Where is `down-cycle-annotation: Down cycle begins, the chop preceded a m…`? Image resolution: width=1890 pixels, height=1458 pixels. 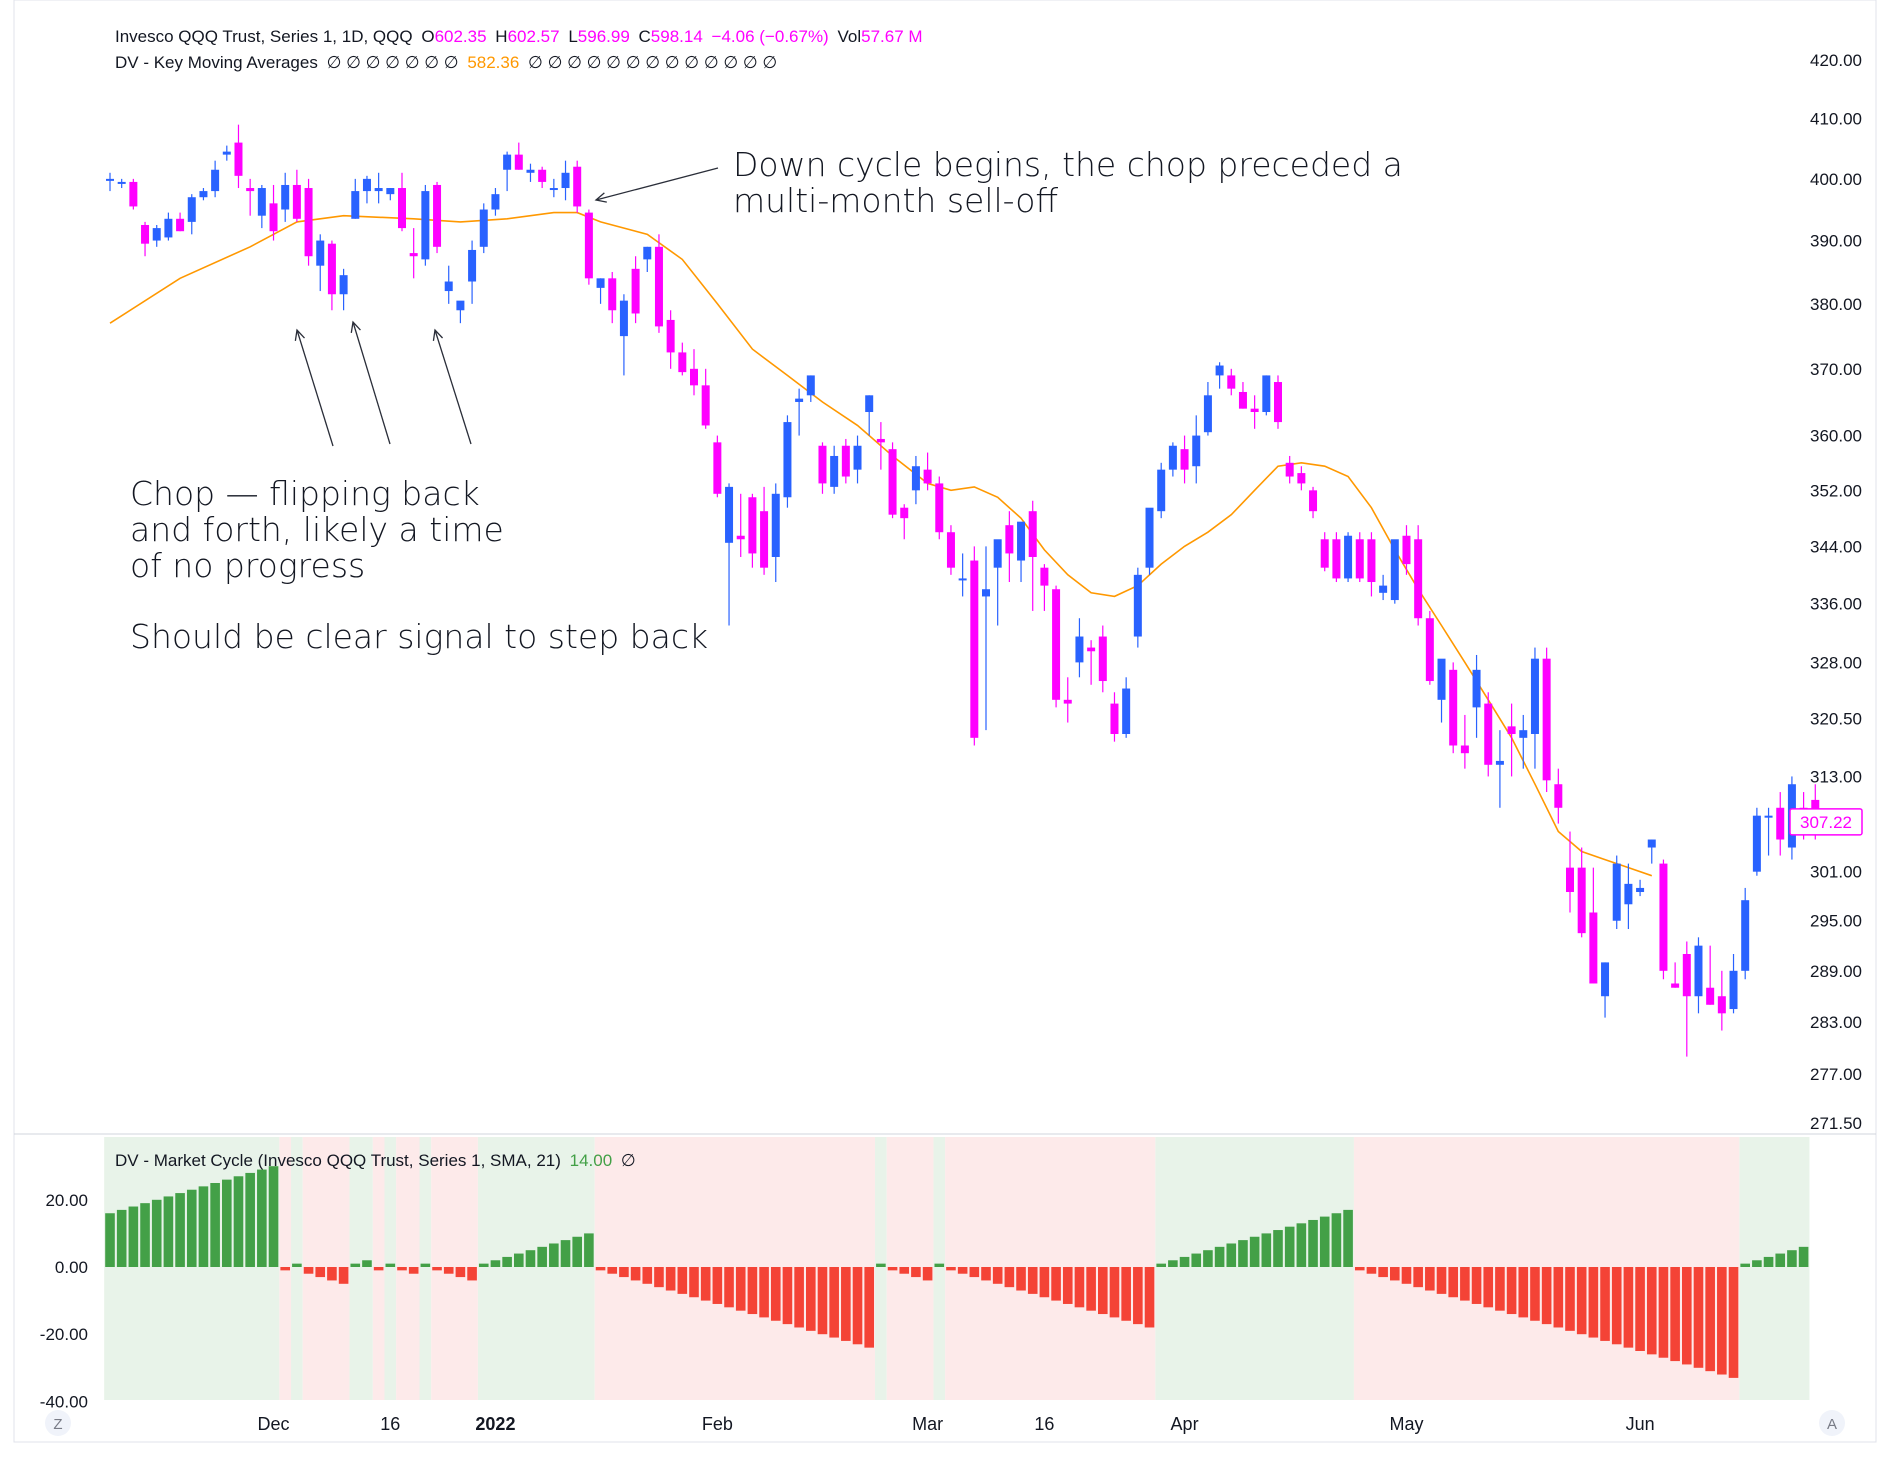
down-cycle-annotation: Down cycle begins, the chop preceded a m… is located at coordinates (1068, 183).